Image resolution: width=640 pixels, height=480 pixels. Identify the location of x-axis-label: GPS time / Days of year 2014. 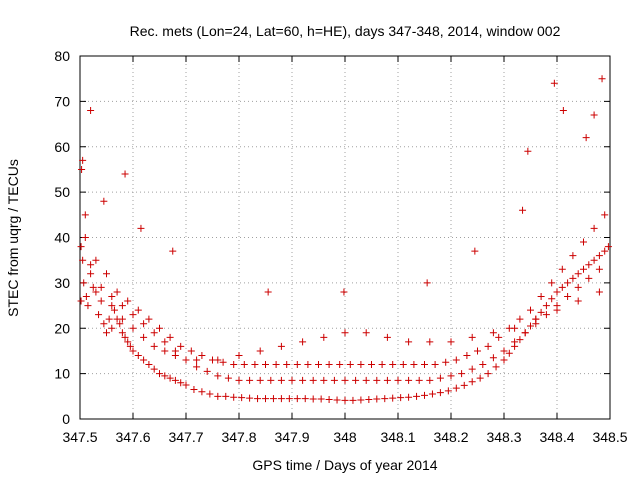
(344, 465).